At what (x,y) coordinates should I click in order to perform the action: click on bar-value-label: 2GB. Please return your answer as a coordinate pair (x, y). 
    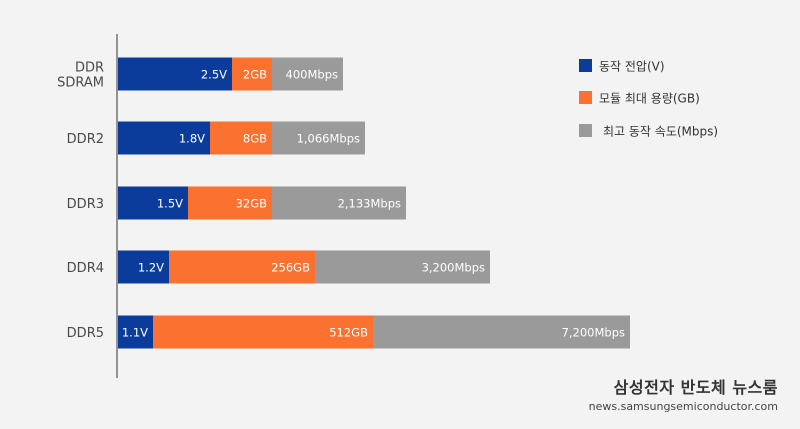
    Looking at the image, I should click on (255, 75).